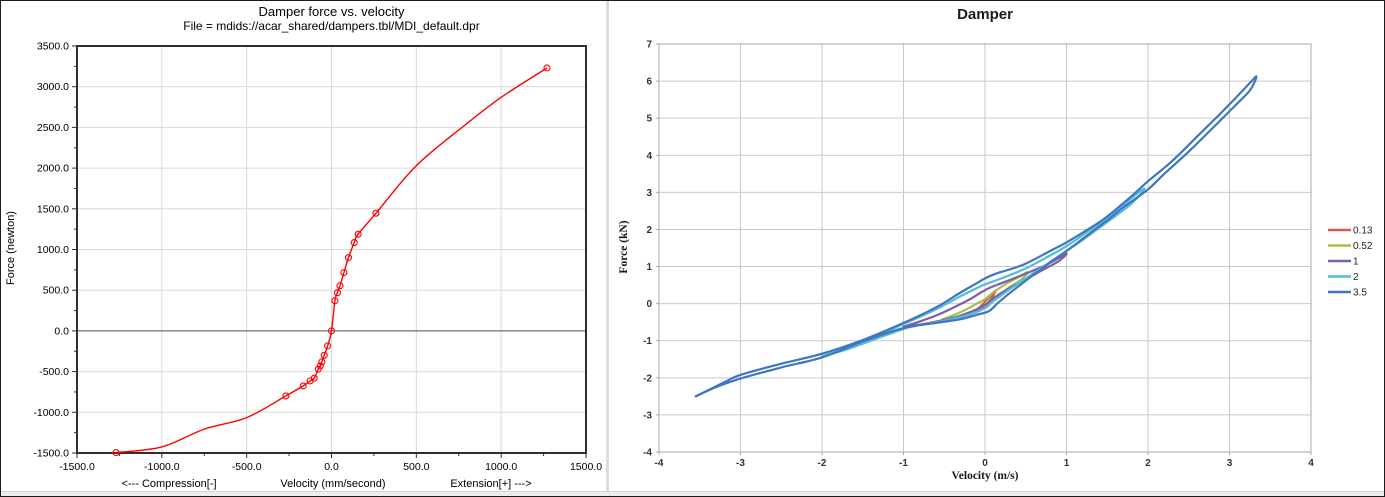  Describe the element at coordinates (647, 415) in the screenshot. I see `y-tick-label: -3` at that location.